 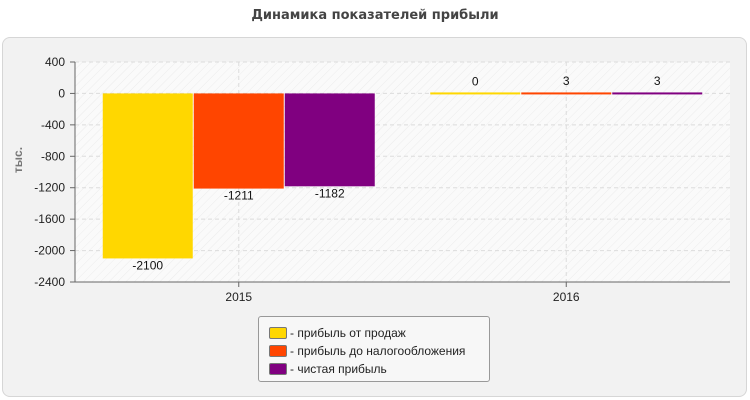 What do you see at coordinates (49, 188) in the screenshot?
I see `y-tick-label: -1200` at bounding box center [49, 188].